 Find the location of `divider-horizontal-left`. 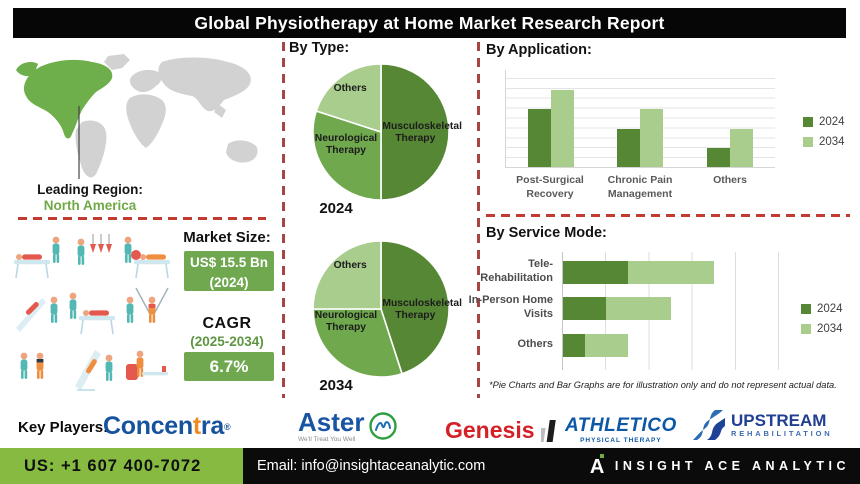

divider-horizontal-left is located at coordinates (142, 218).